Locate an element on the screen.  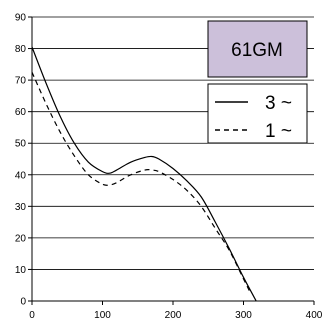
x-tick-label-2: 200 is located at coordinates (173, 315).